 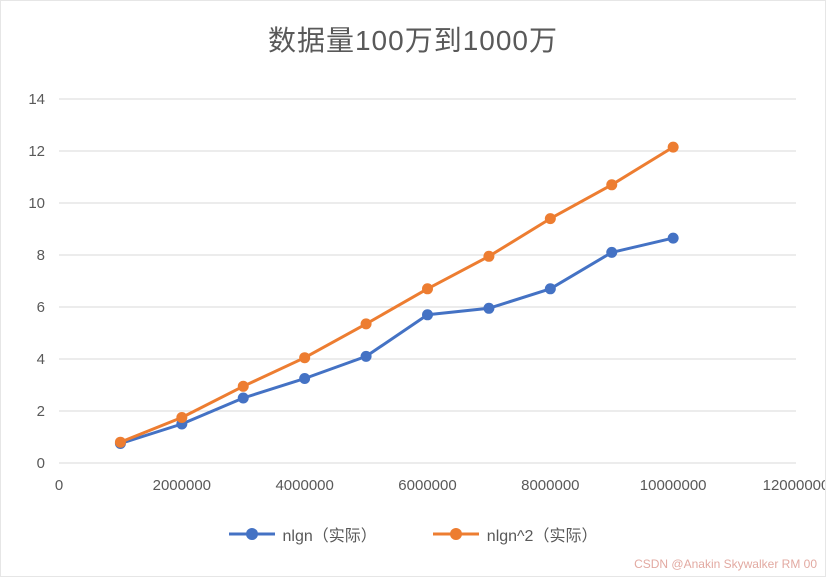 I want to click on x-axis-tick-label: 12000000, so click(x=794, y=485).